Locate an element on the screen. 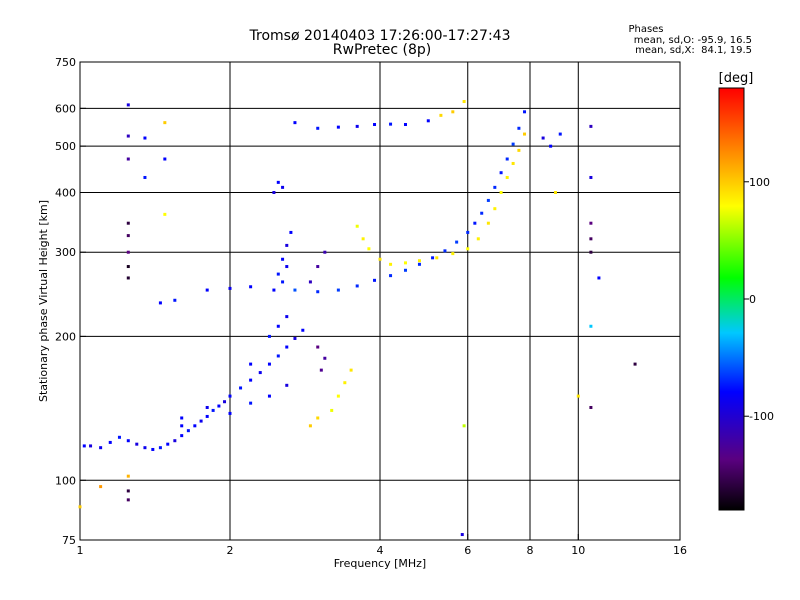 The height and width of the screenshot is (600, 800). x-tick-label: 2 is located at coordinates (230, 550).